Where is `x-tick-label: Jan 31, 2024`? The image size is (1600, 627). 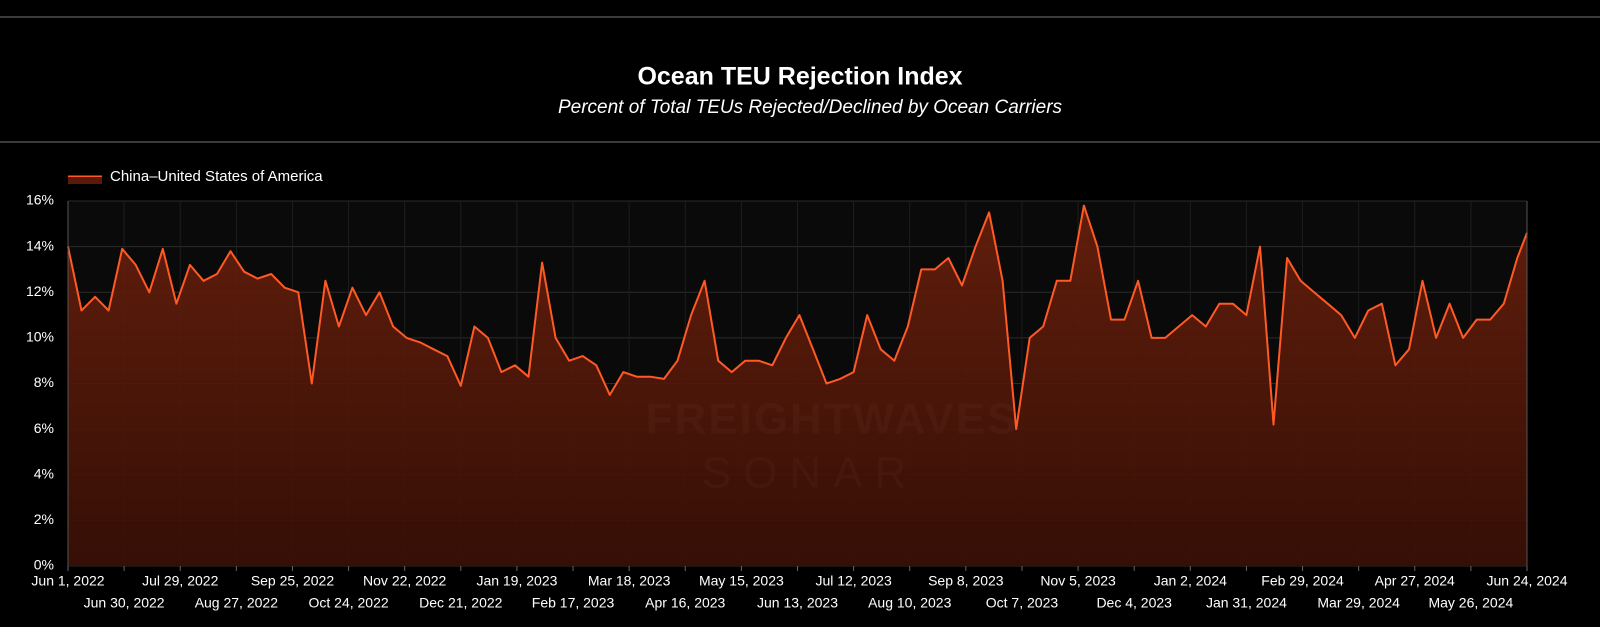
x-tick-label: Jan 31, 2024 is located at coordinates (1246, 603).